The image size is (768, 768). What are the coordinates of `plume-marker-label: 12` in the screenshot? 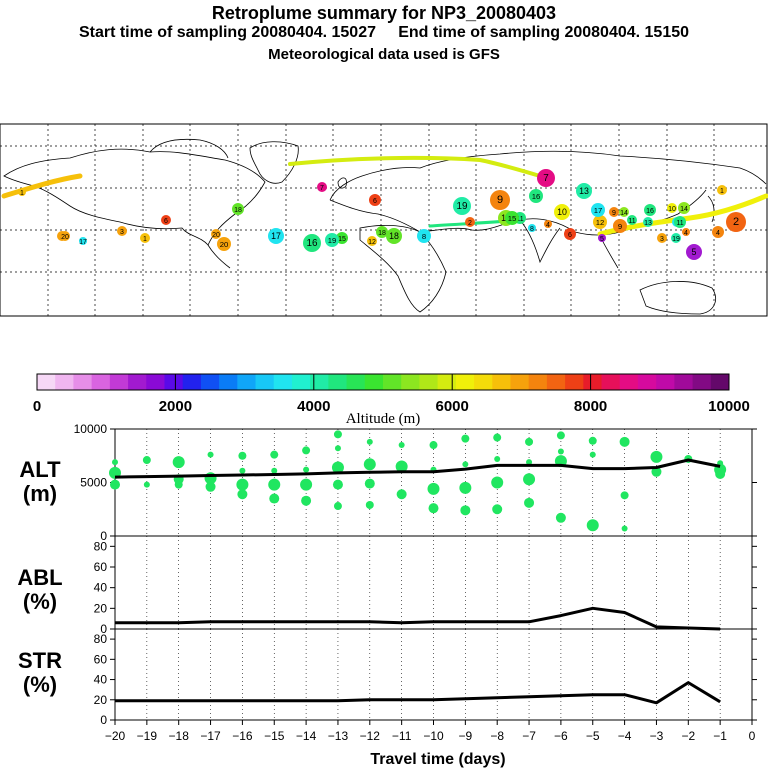 It's located at (372, 242).